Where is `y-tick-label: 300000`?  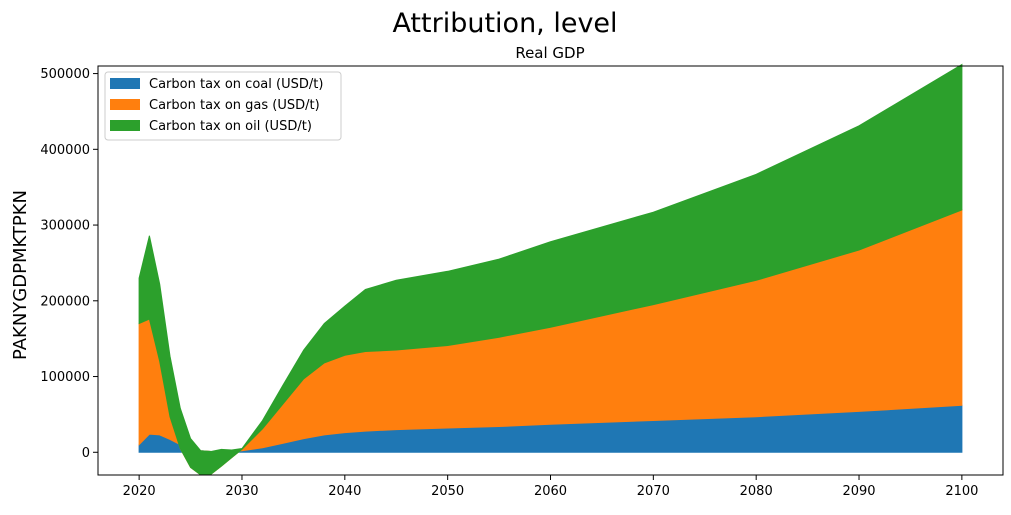
y-tick-label: 300000 is located at coordinates (65, 226).